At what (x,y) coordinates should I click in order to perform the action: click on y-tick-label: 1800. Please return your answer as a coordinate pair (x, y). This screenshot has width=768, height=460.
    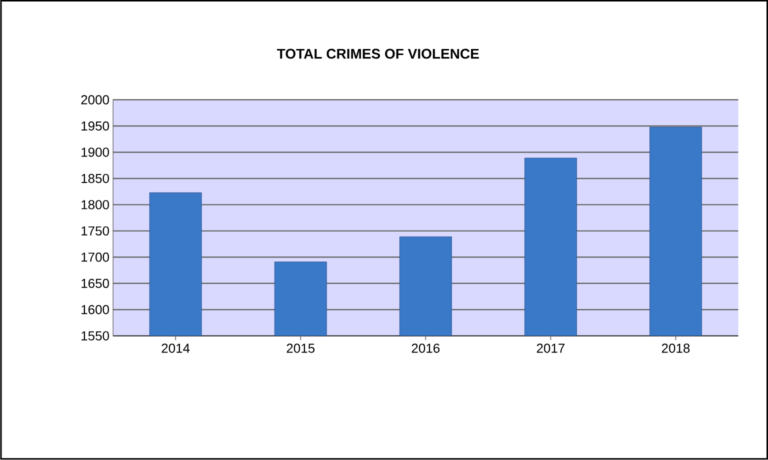
    Looking at the image, I should click on (95, 205).